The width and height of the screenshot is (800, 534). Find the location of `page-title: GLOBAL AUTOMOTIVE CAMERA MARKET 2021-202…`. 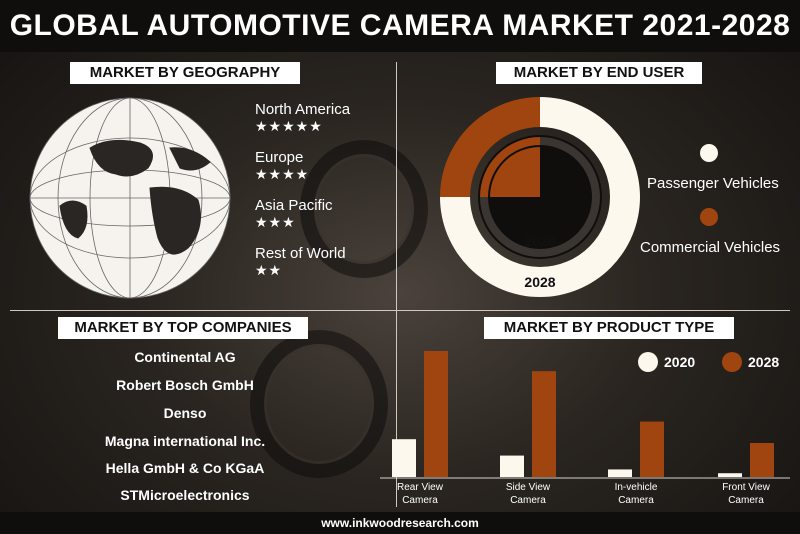

page-title: GLOBAL AUTOMOTIVE CAMERA MARKET 2021-202… is located at coordinates (400, 25).